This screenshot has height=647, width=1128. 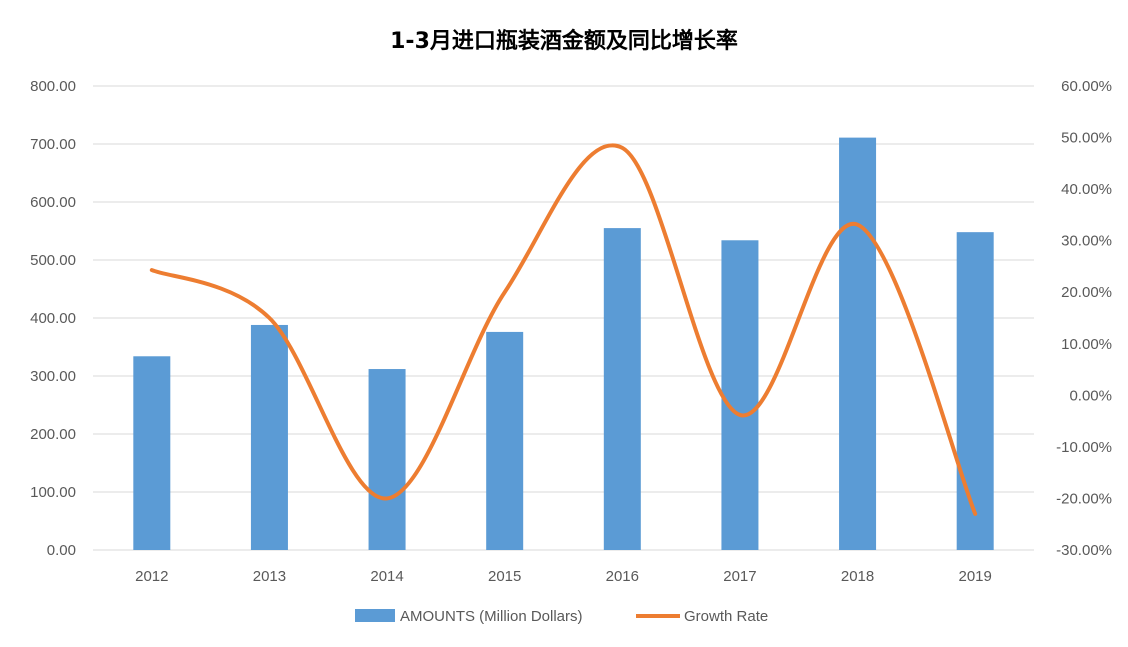 I want to click on right-axis-tick-label: 20.00%, so click(x=1086, y=292).